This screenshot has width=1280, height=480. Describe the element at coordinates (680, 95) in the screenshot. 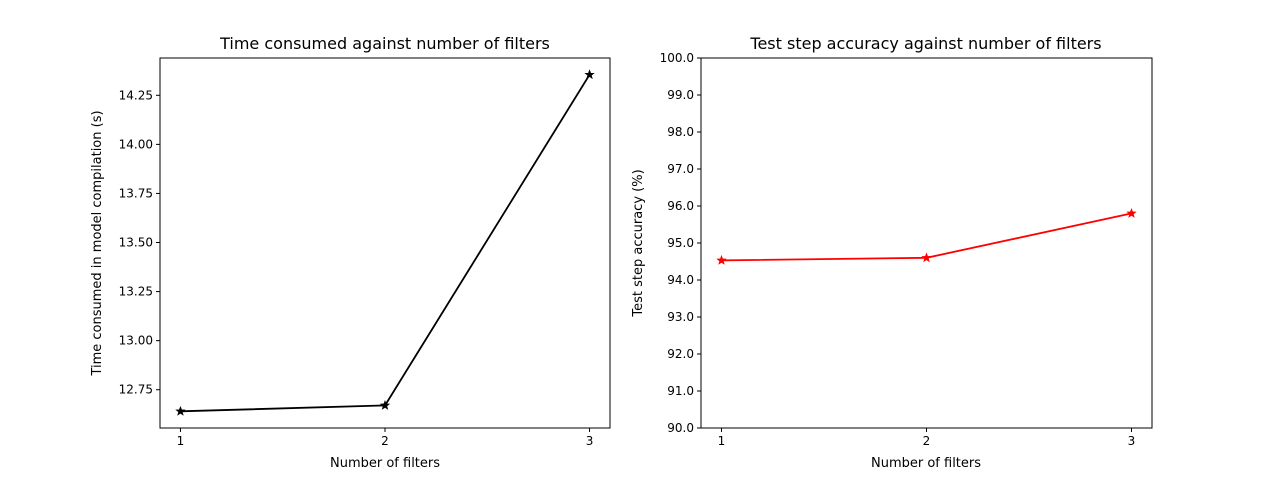

I see `y-tick-label: 99.0` at that location.